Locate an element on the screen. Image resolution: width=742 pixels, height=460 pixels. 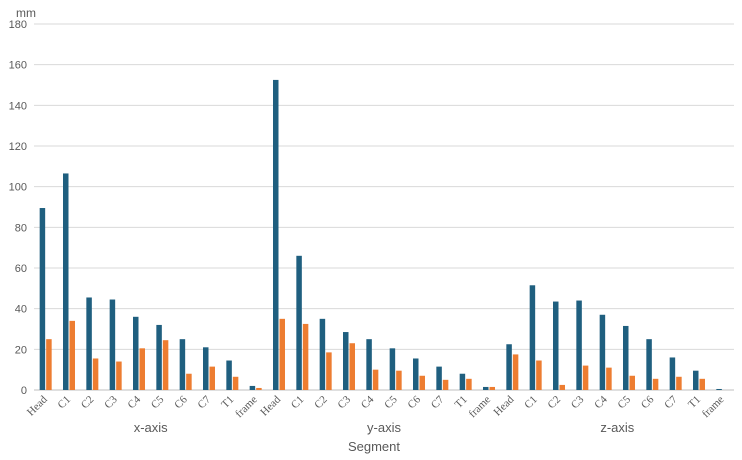
y-unit-label: mm is located at coordinates (26, 13).